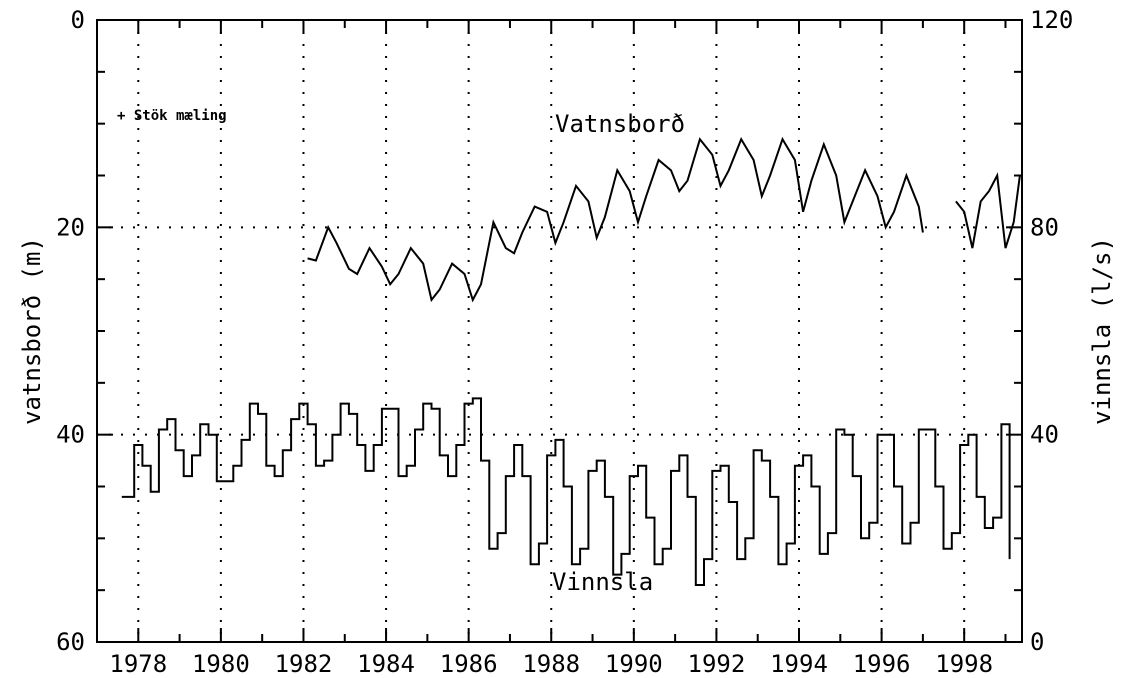  Describe the element at coordinates (172, 116) in the screenshot. I see `annotation-stok-maeling: + Stök mæling` at that location.